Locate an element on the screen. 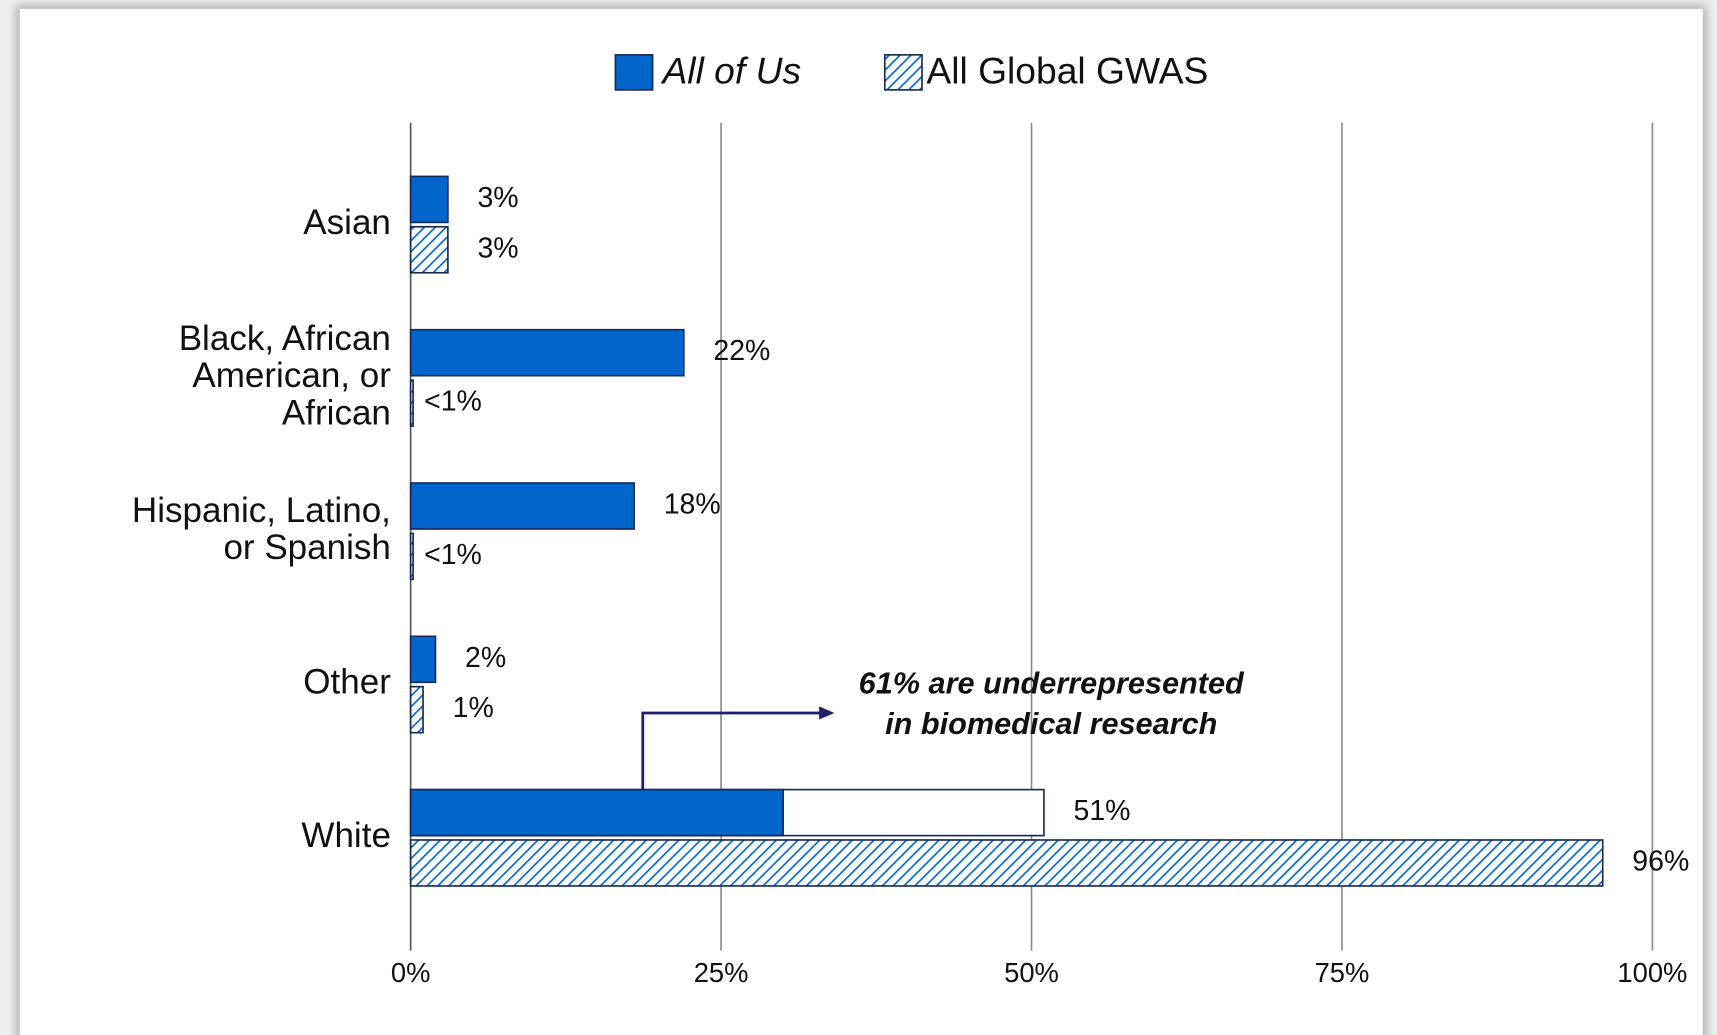 Image resolution: width=1717 pixels, height=1035 pixels. y-tick-label: Asian is located at coordinates (347, 222).